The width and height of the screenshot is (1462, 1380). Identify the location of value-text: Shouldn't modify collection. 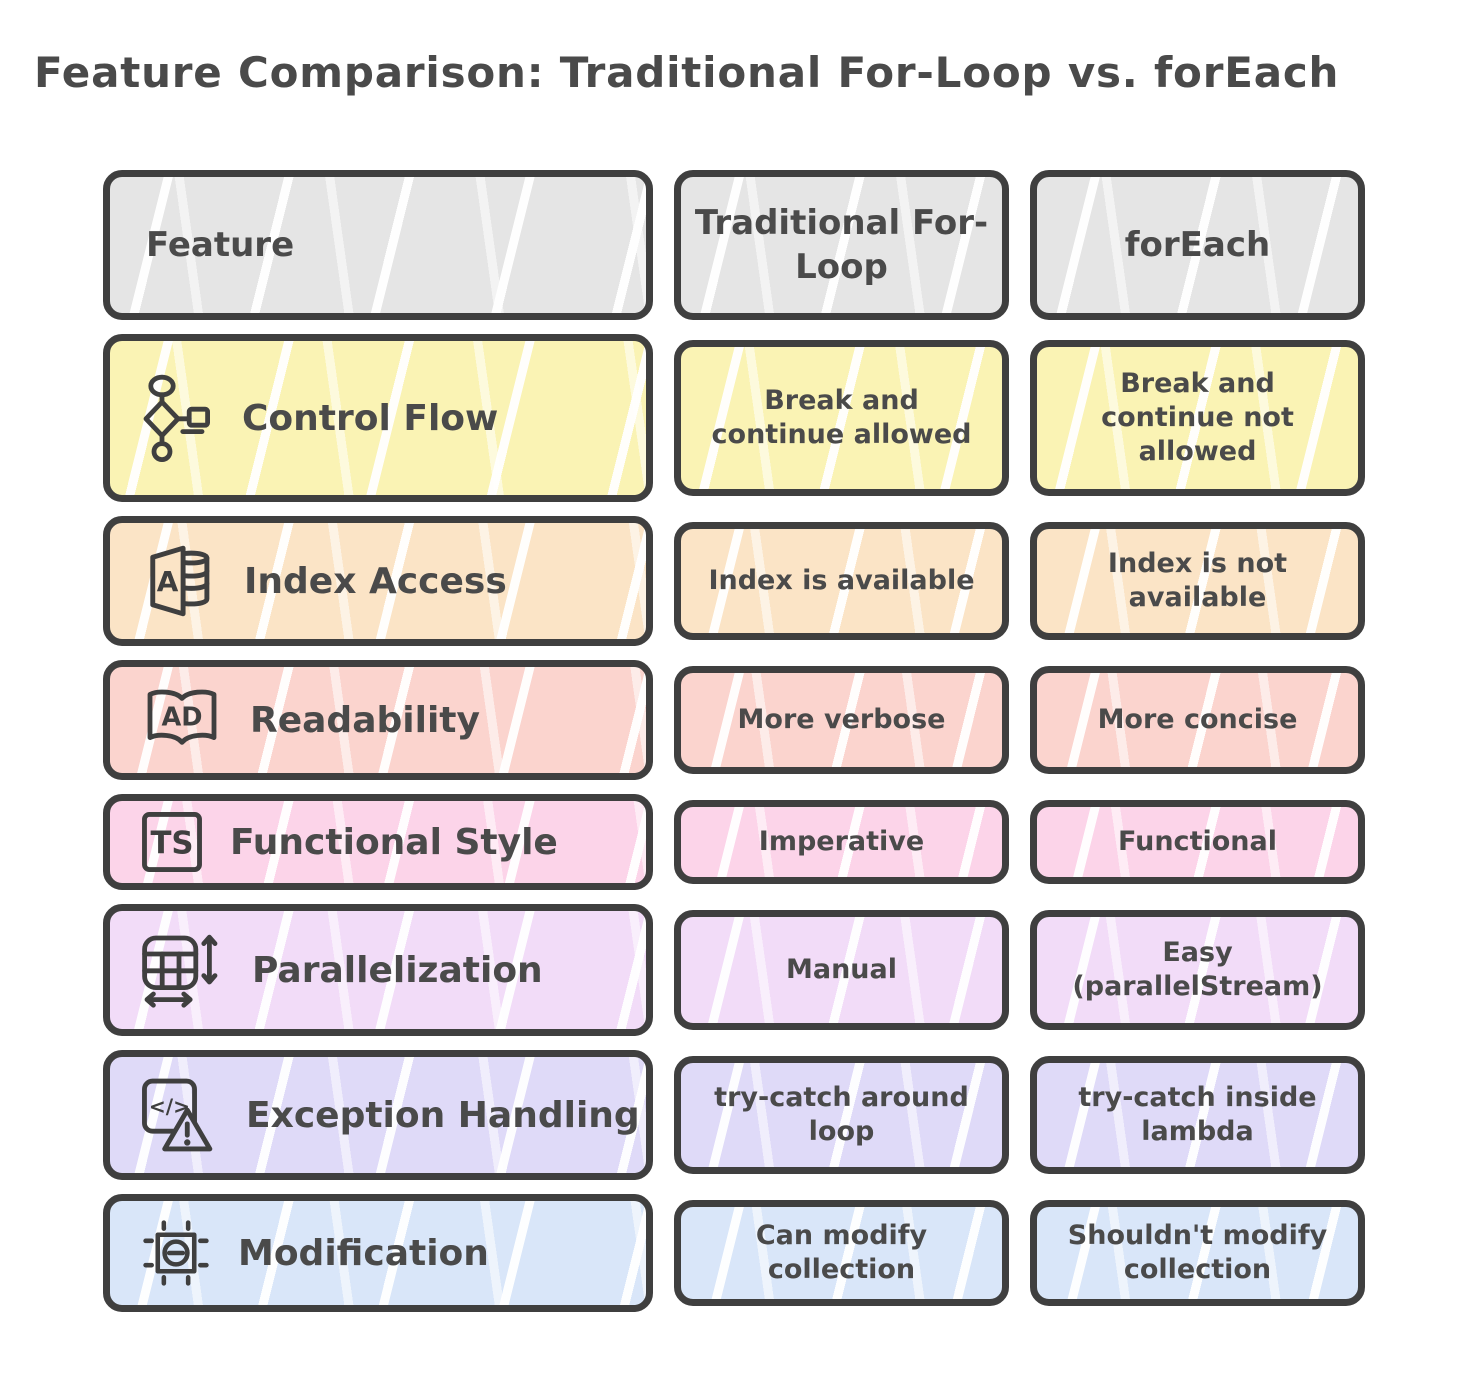
(1197, 1252).